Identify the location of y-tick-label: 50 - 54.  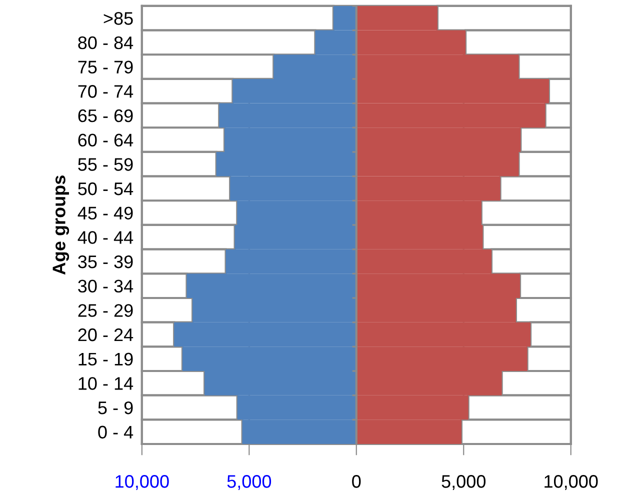
(106, 189).